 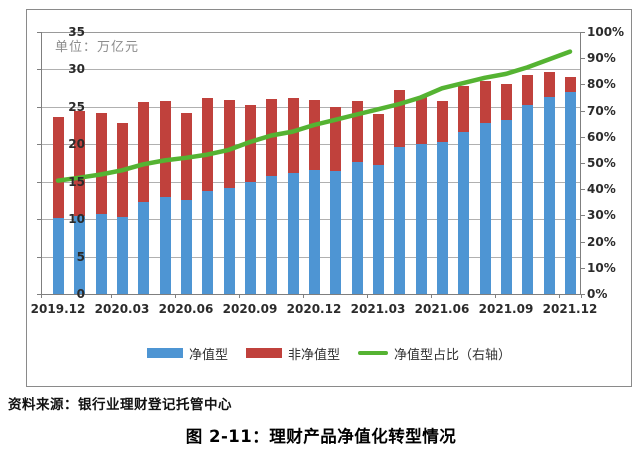 What do you see at coordinates (601, 267) in the screenshot?
I see `right-axis-tick-label: 10%` at bounding box center [601, 267].